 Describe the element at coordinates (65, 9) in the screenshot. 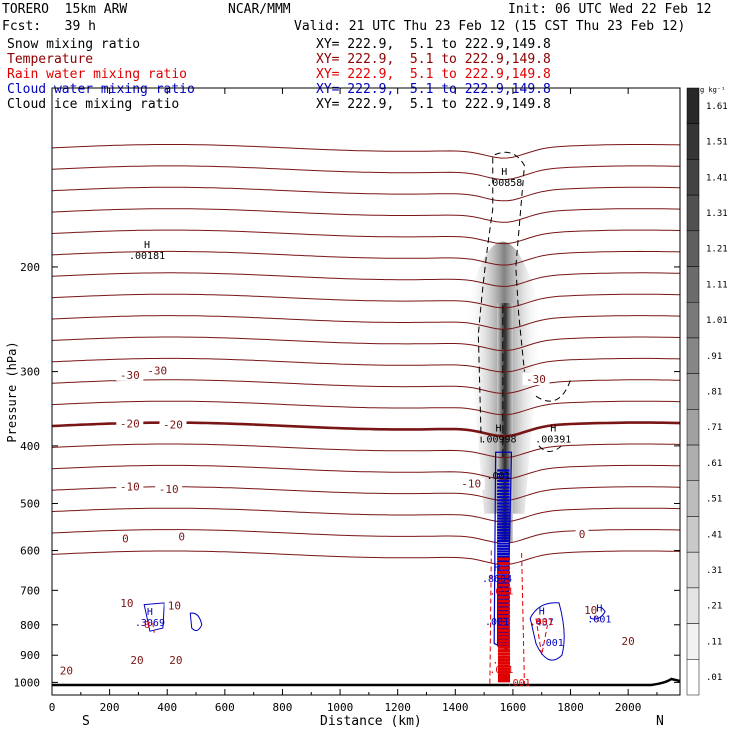

I see `model-label: TORERO 15km ARW` at that location.